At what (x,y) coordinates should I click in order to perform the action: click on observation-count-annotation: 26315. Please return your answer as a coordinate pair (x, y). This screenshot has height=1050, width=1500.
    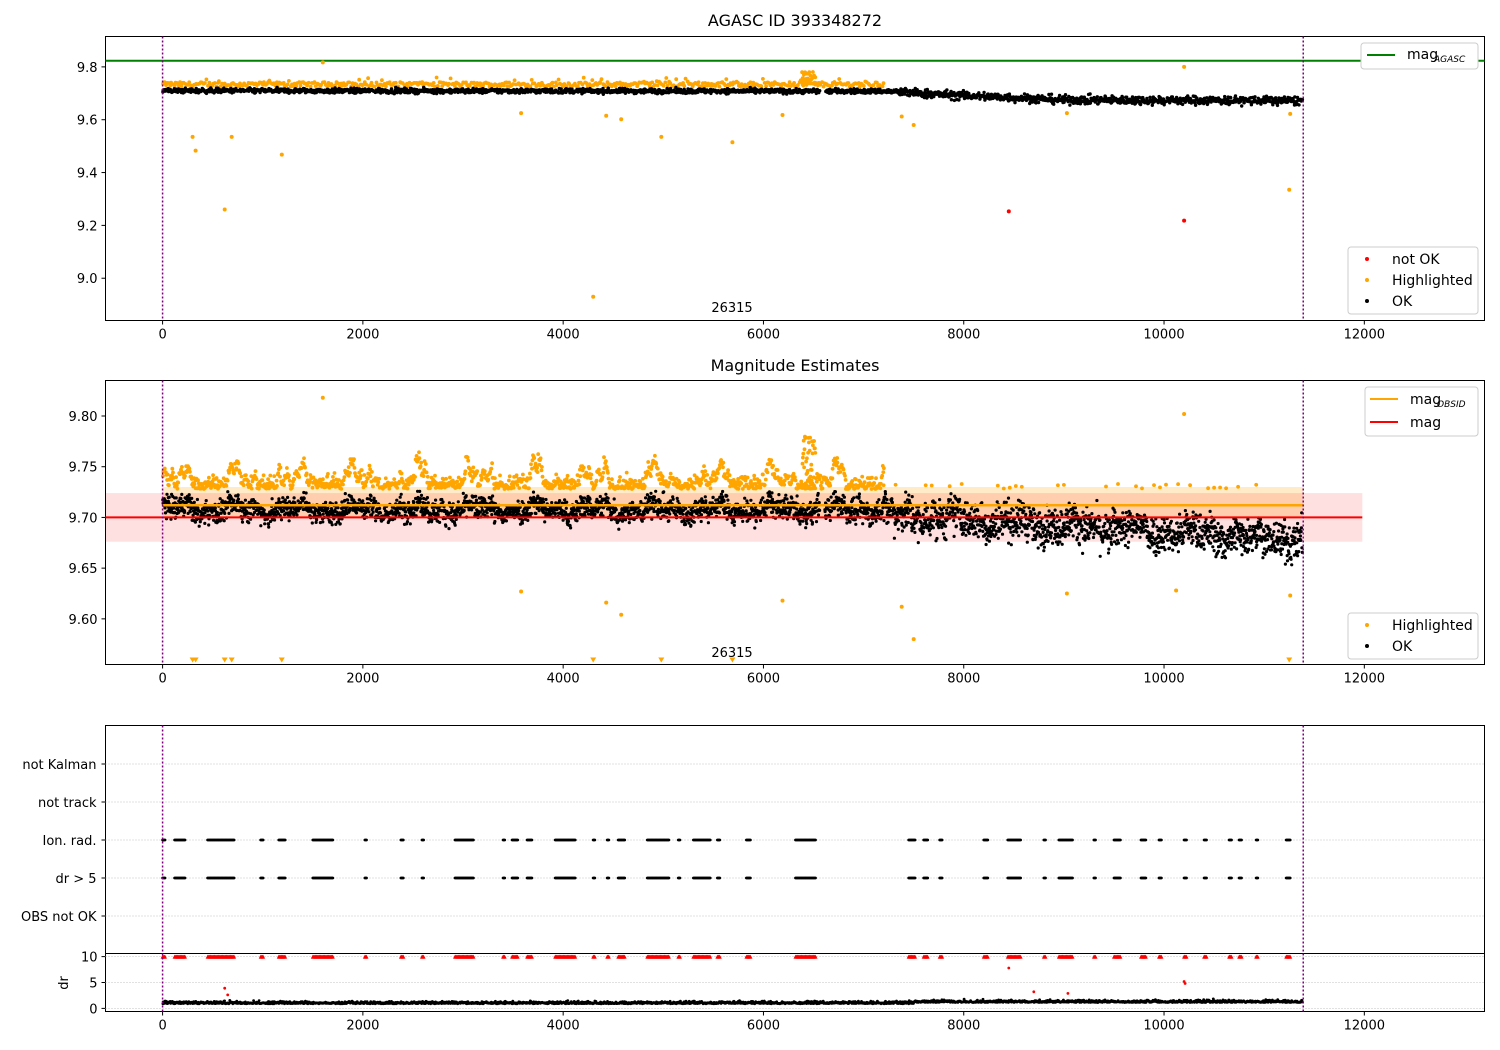
    Looking at the image, I should click on (731, 308).